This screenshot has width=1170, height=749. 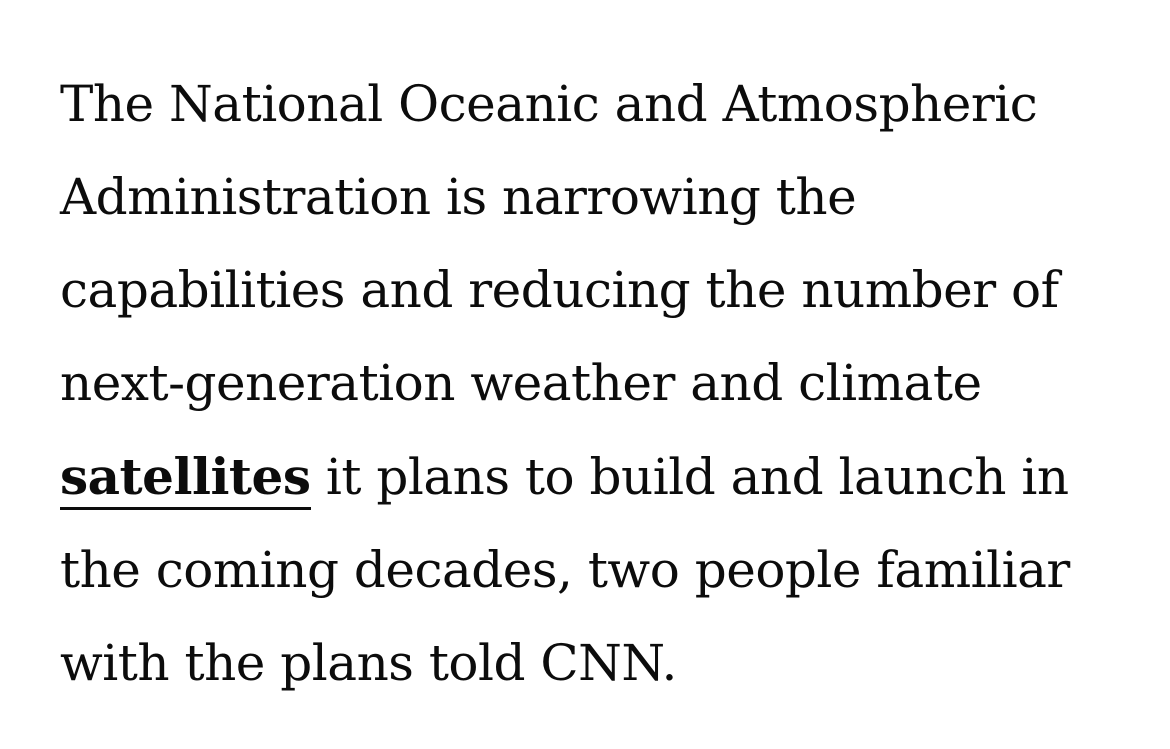 I want to click on paragraph-line-7: with the plans told CNN., so click(x=368, y=663).